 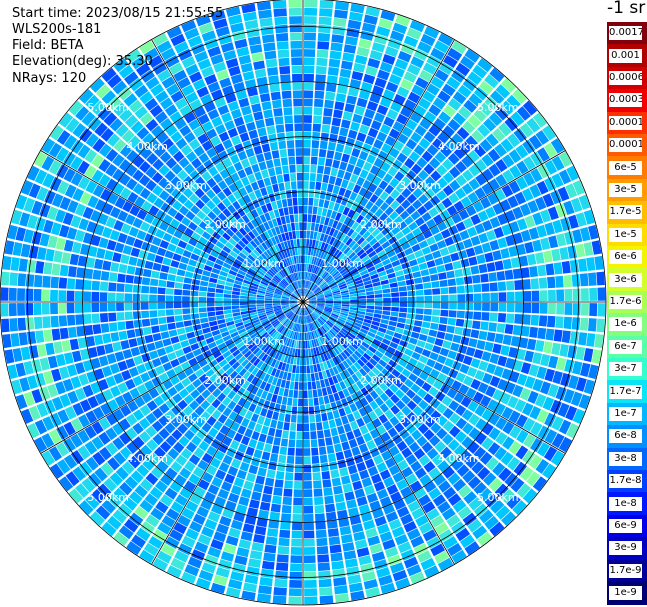 I want to click on range-ring-label: 1.00km, so click(x=264, y=341).